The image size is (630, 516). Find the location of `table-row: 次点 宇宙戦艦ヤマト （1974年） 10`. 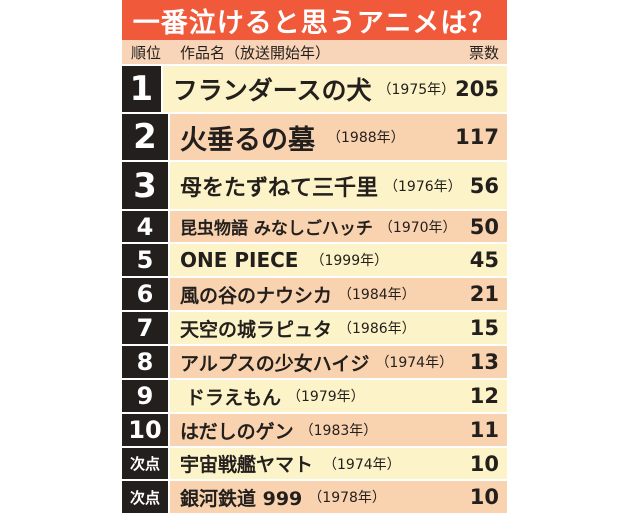

table-row: 次点 宇宙戦艦ヤマト （1974年） 10 is located at coordinates (314, 462).